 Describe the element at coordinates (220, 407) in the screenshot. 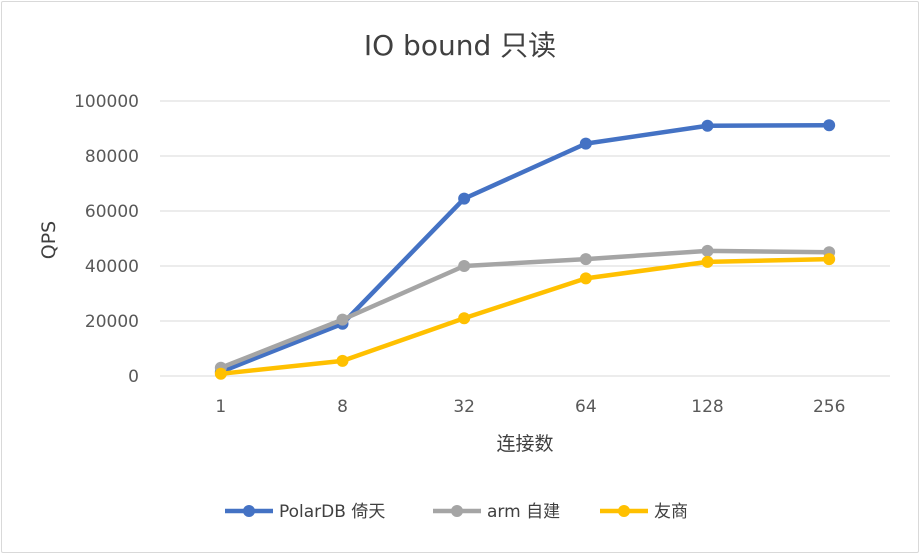

I see `x-tick-label: 1` at that location.